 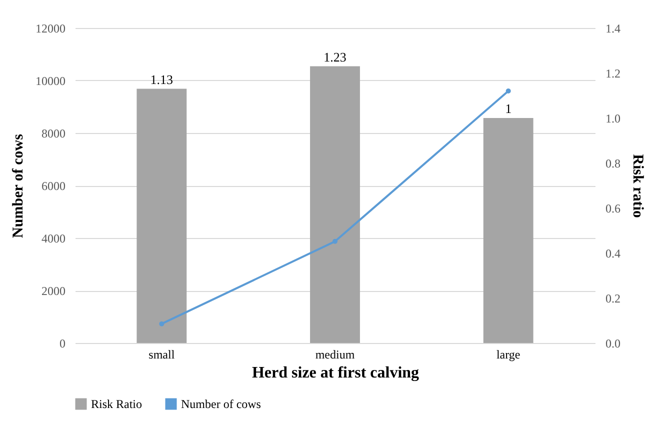 I want to click on y2-axis-title: Risk ratio, so click(x=638, y=186).